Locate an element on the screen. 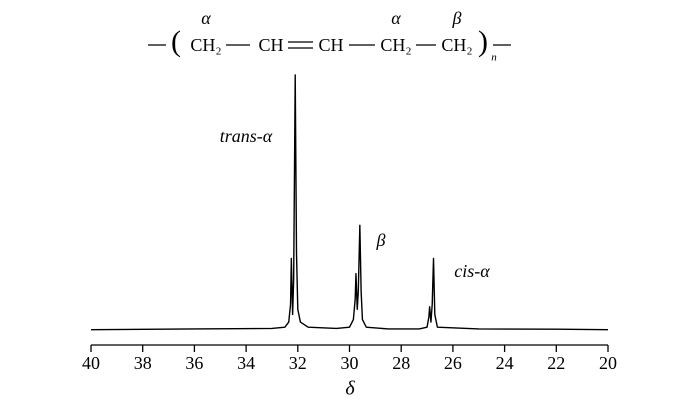  paren: ) is located at coordinates (483, 41).